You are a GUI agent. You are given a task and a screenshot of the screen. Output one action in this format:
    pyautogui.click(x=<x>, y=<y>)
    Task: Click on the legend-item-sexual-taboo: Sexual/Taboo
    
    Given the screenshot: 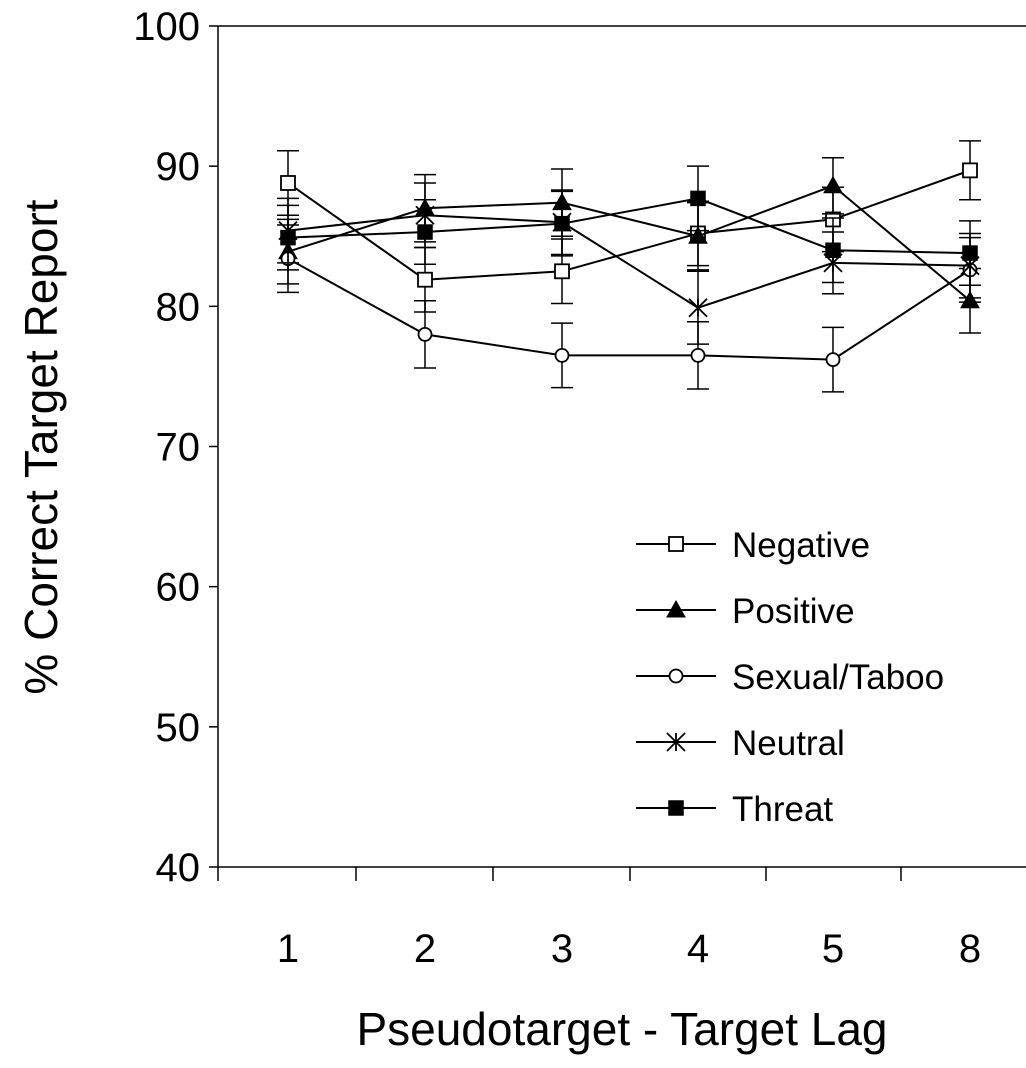 What is the action you would take?
    pyautogui.click(x=790, y=677)
    